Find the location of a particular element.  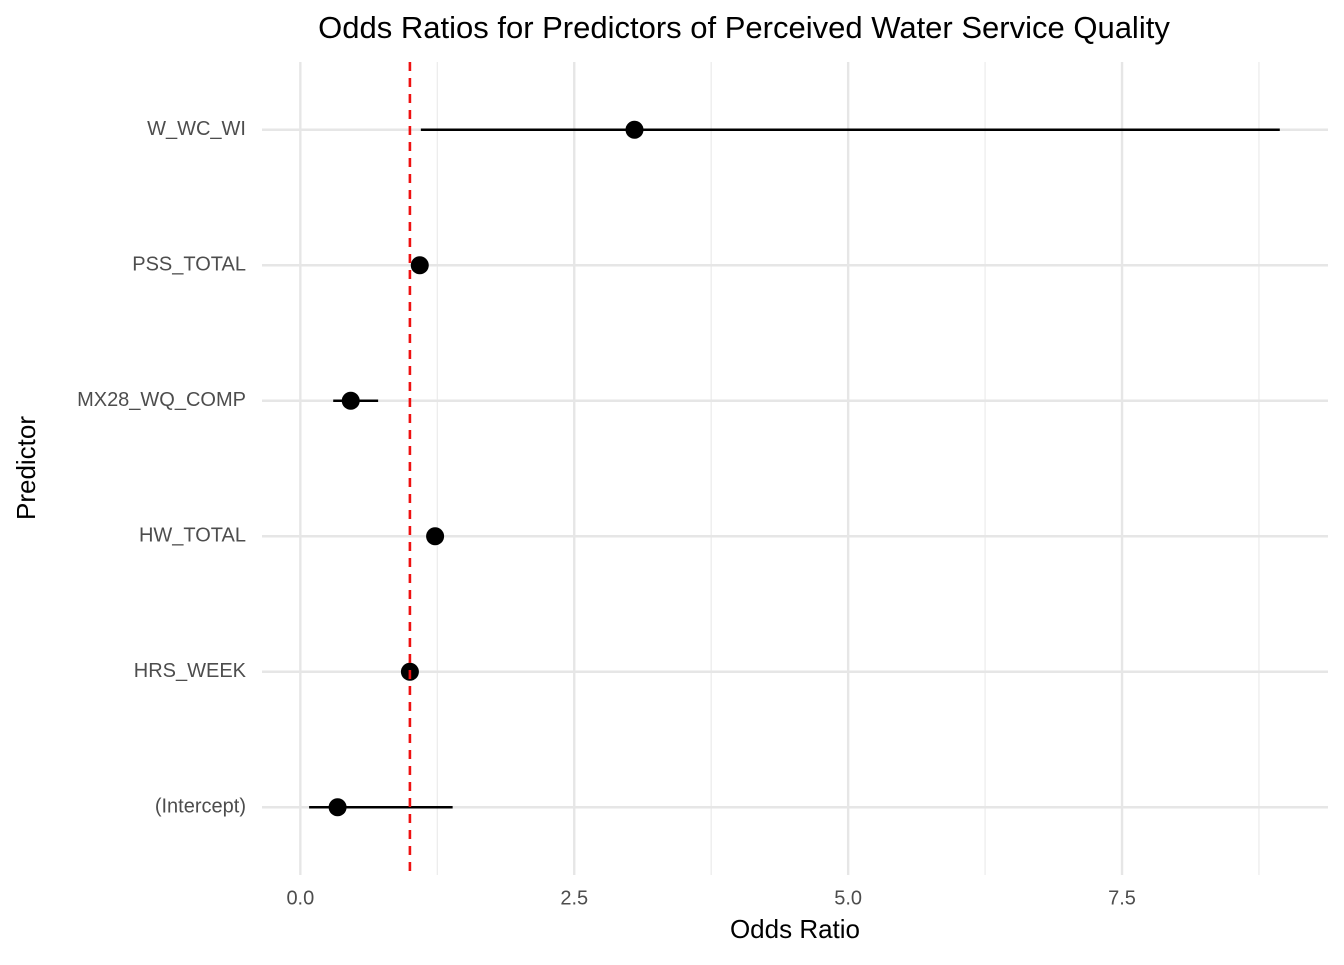

x-axis-label: Odds Ratio is located at coordinates (795, 929).